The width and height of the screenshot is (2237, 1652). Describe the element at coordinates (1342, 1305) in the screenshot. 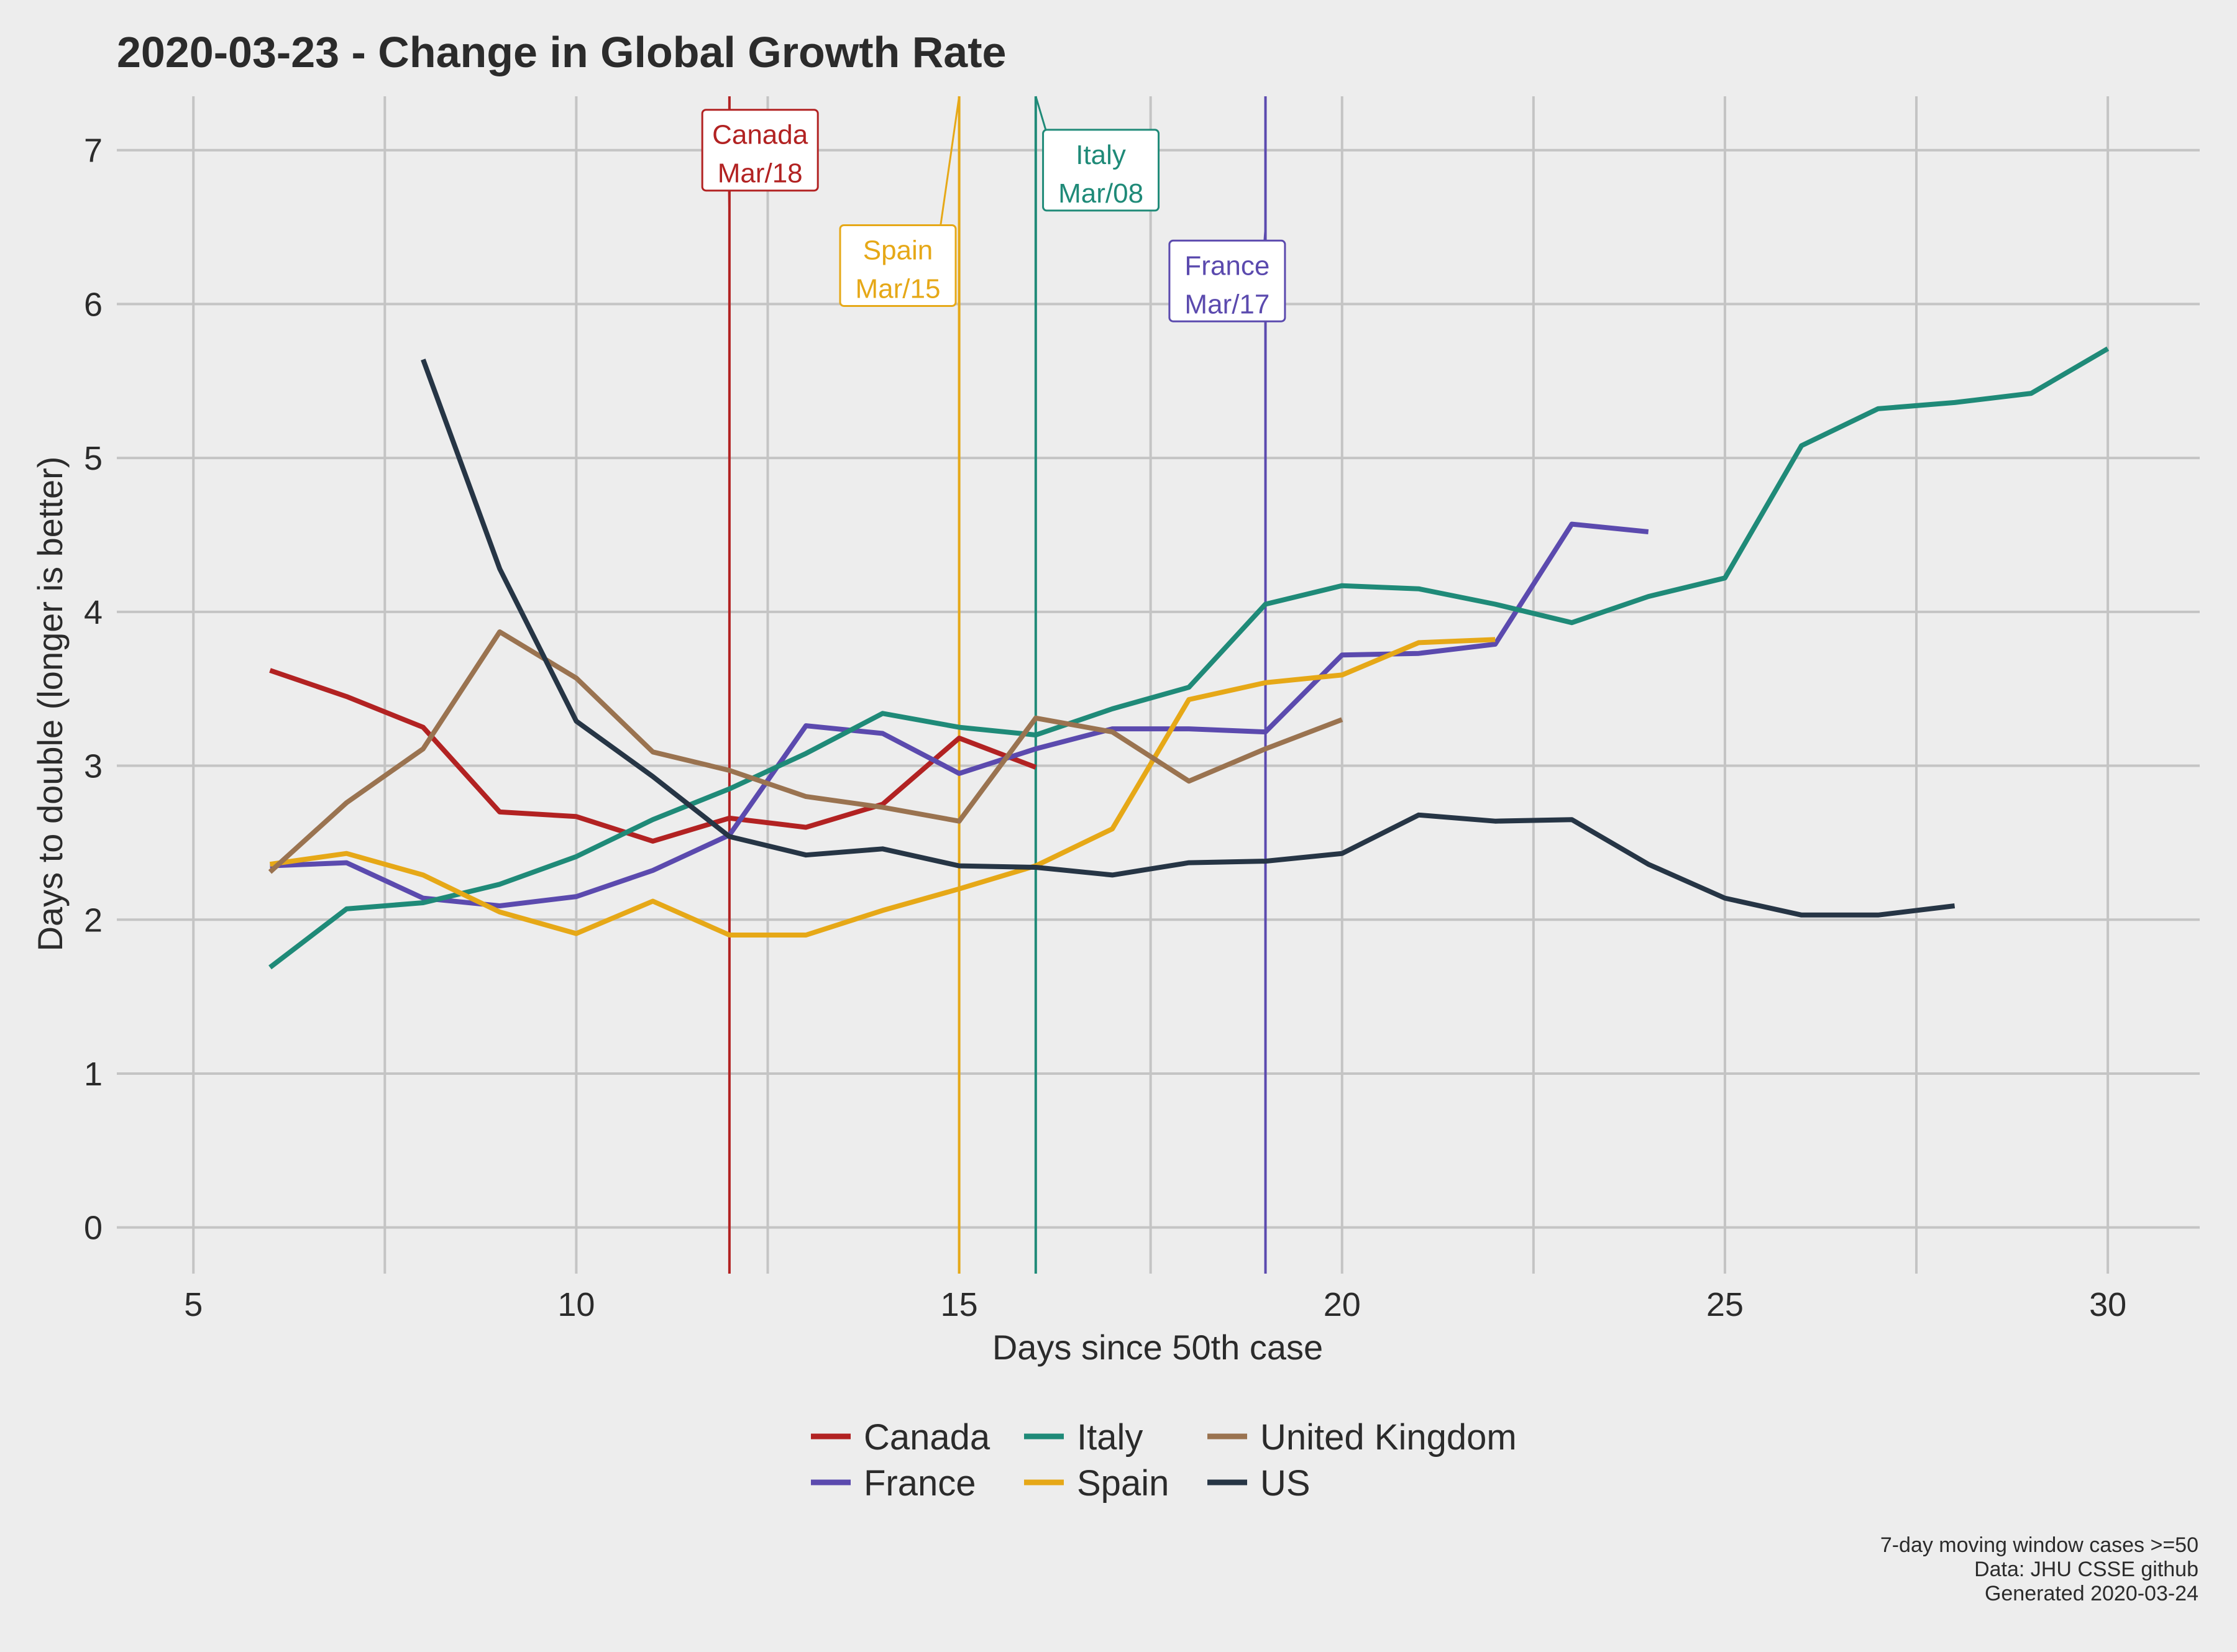

I see `x-tick-label: 20` at that location.